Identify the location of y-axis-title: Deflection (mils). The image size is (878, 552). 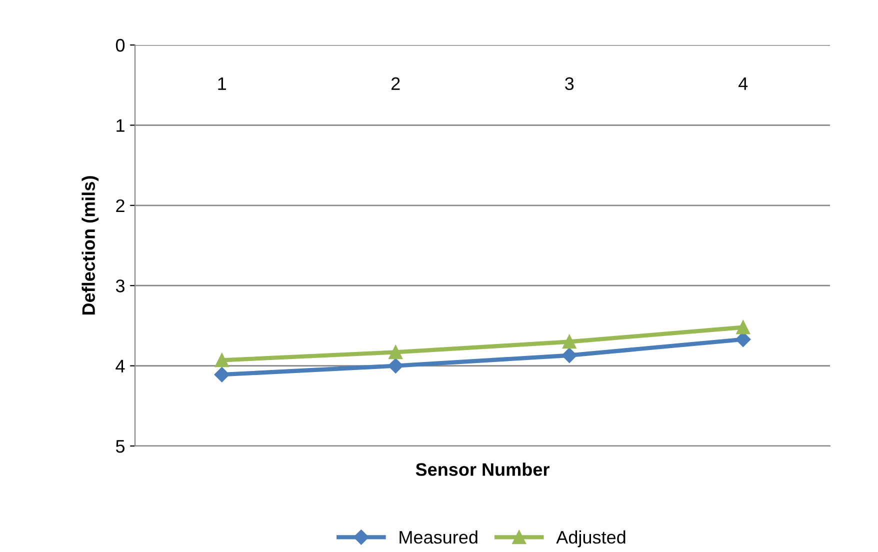
(90, 245).